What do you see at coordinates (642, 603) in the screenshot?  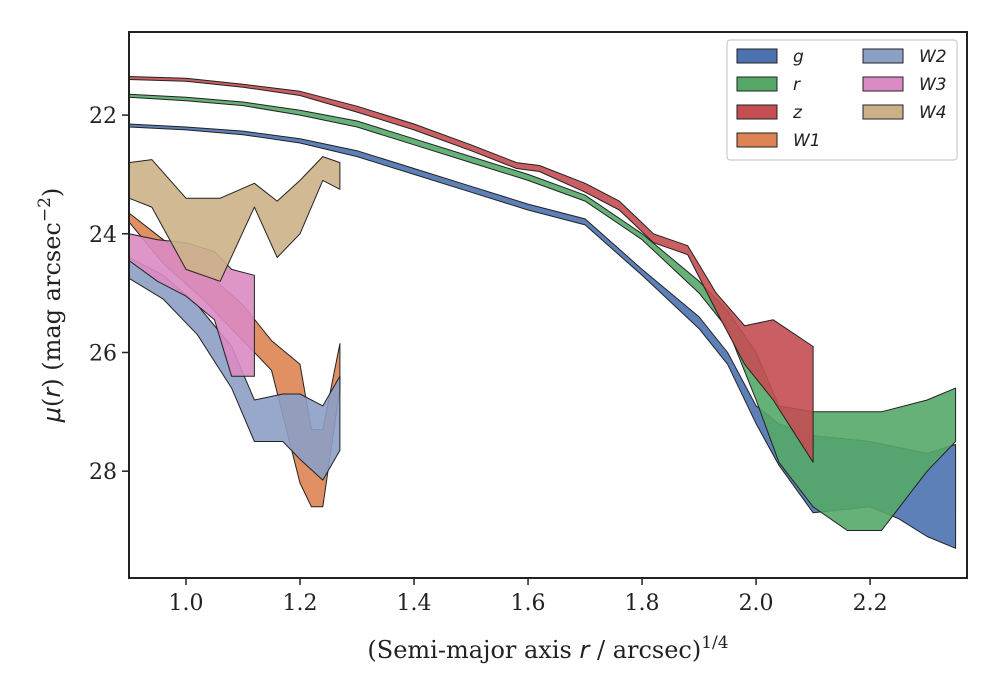 I see `x-tick-label: 1.8` at bounding box center [642, 603].